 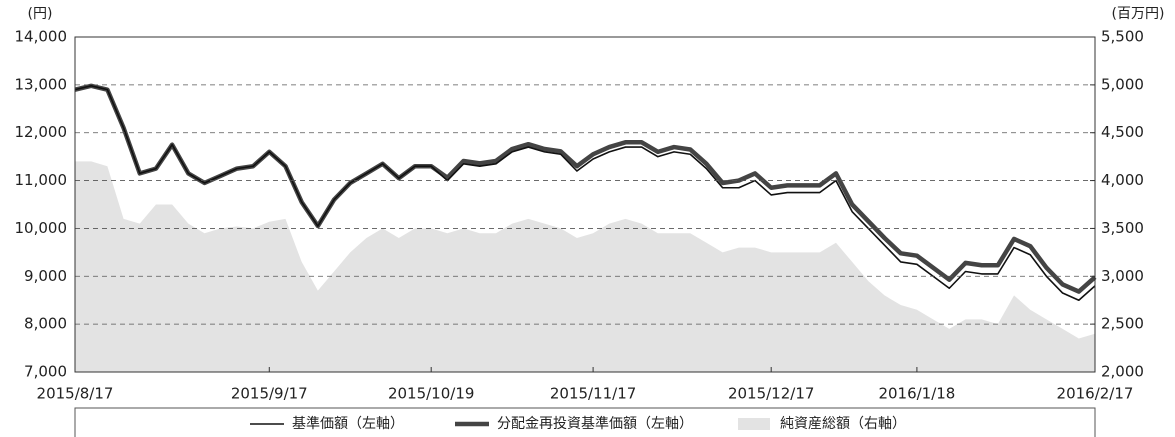 I want to click on legend-label: 分配金再投資基準価額（左軸）, so click(x=595, y=423).